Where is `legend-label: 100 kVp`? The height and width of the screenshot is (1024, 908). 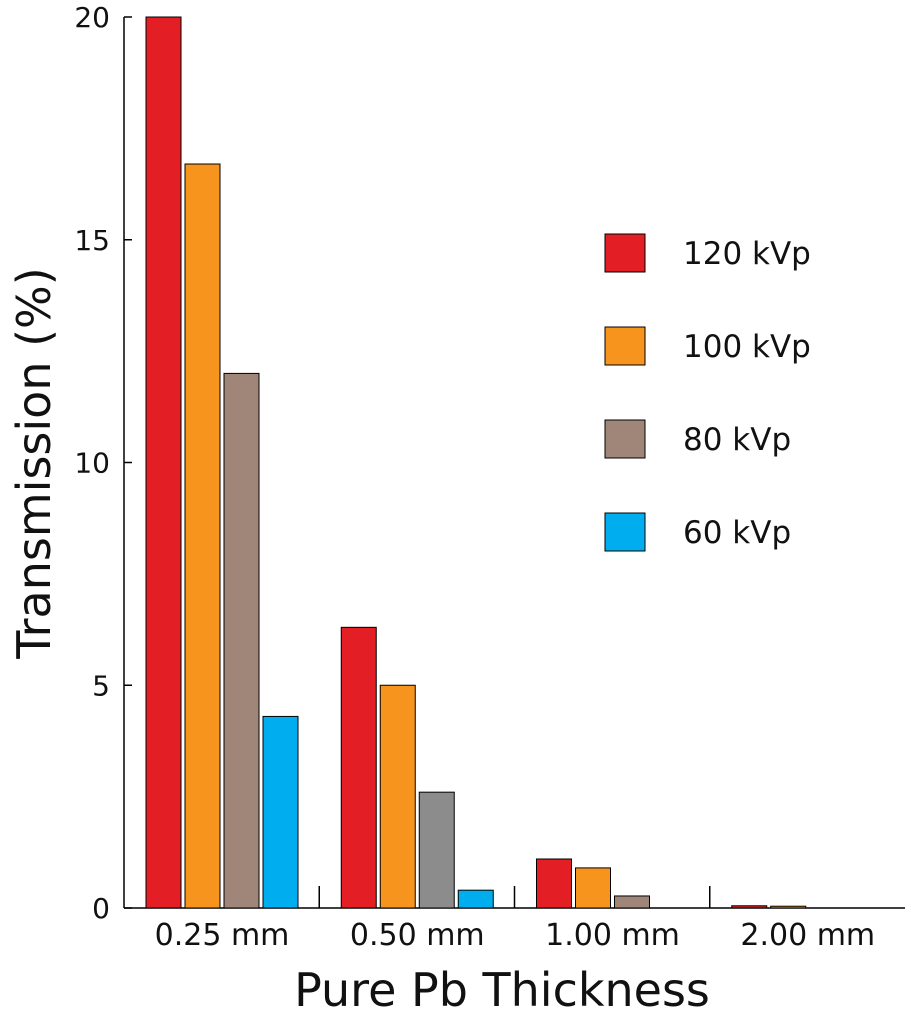 legend-label: 100 kVp is located at coordinates (747, 347).